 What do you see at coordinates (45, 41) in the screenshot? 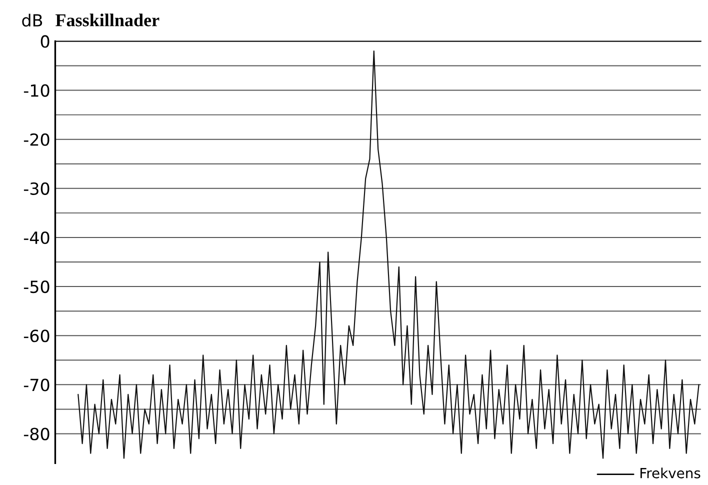
I see `y-tick-label: 0` at bounding box center [45, 41].